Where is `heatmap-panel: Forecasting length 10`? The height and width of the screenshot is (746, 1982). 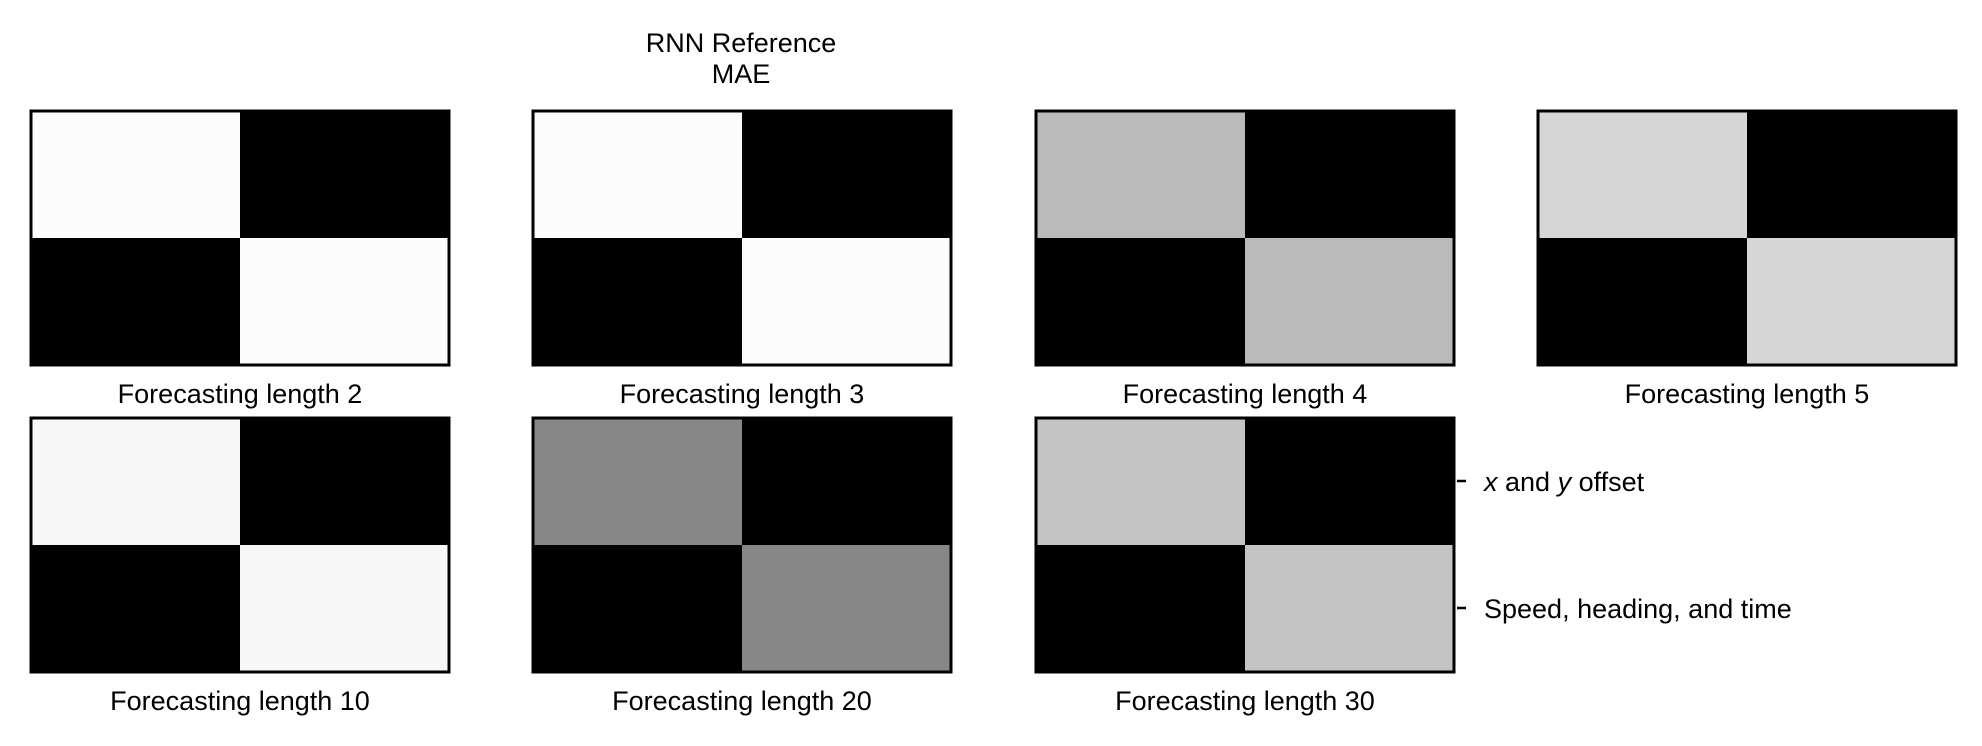 heatmap-panel: Forecasting length 10 is located at coordinates (240, 566).